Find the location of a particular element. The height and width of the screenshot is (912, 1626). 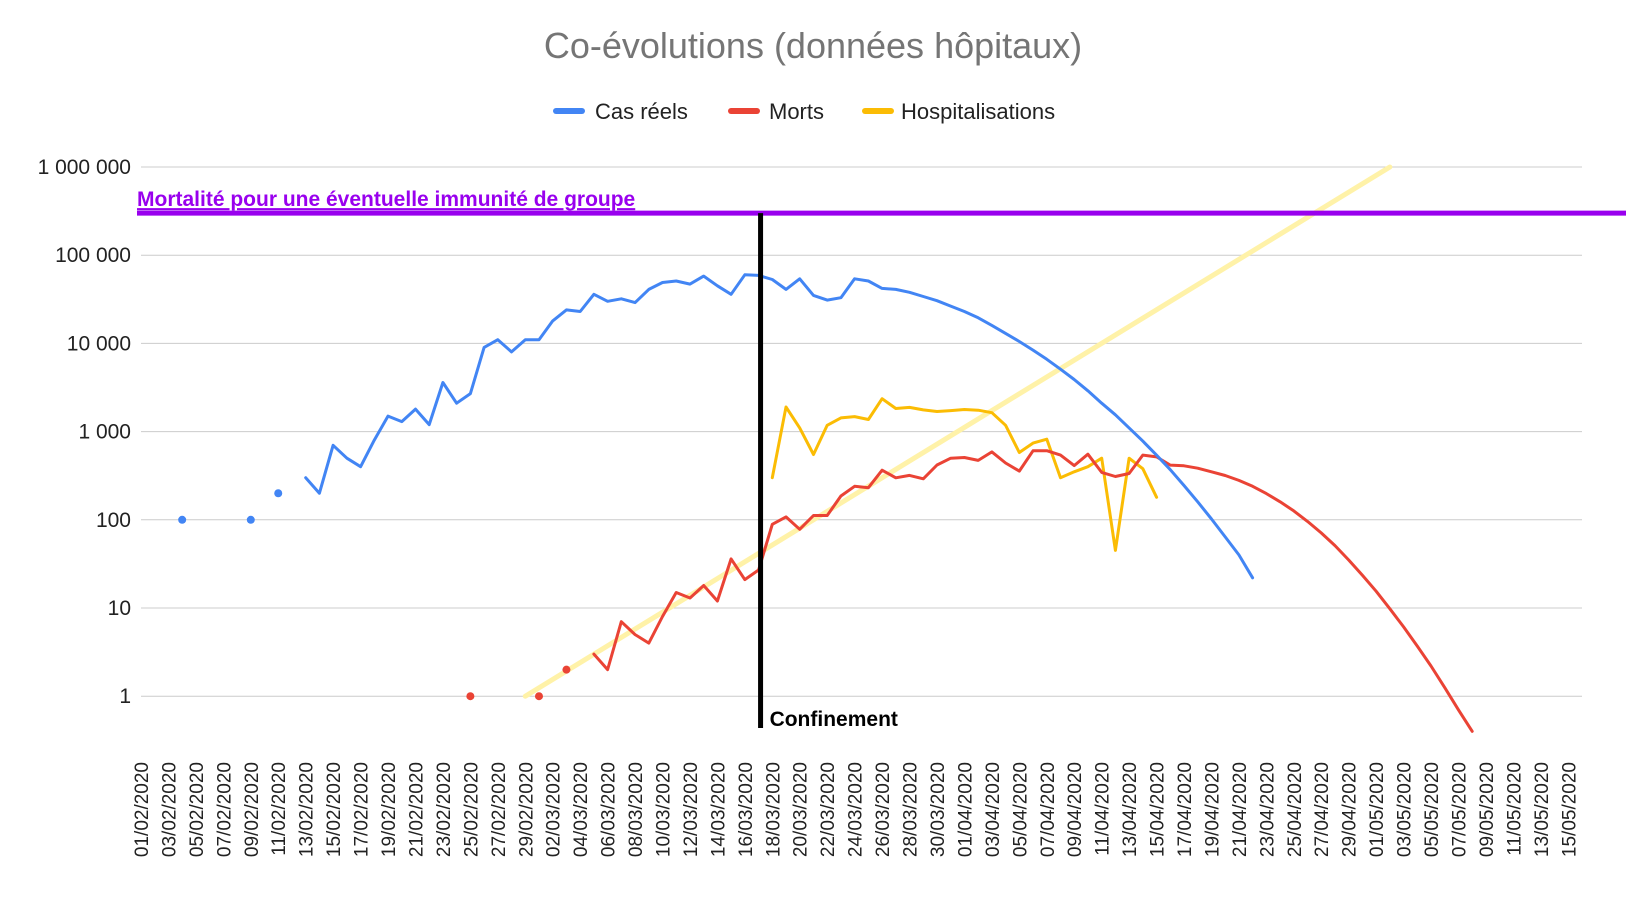

x-tick-label: 15/02/2020 is located at coordinates (334, 809).